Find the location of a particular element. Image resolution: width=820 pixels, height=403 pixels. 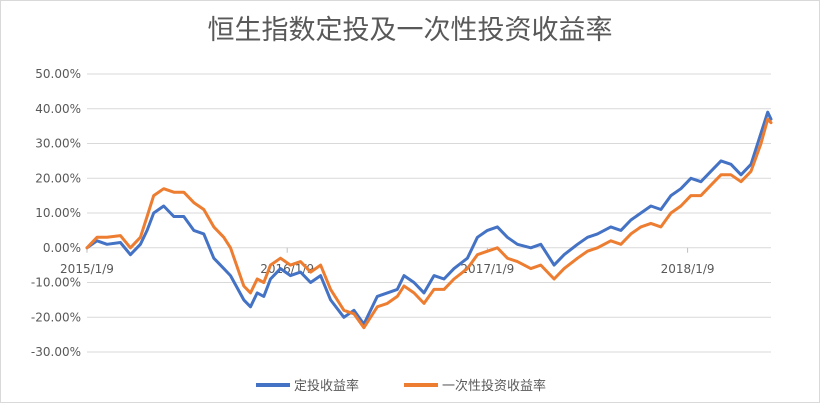

legend-label: 一次性投资收益率 is located at coordinates (494, 386).